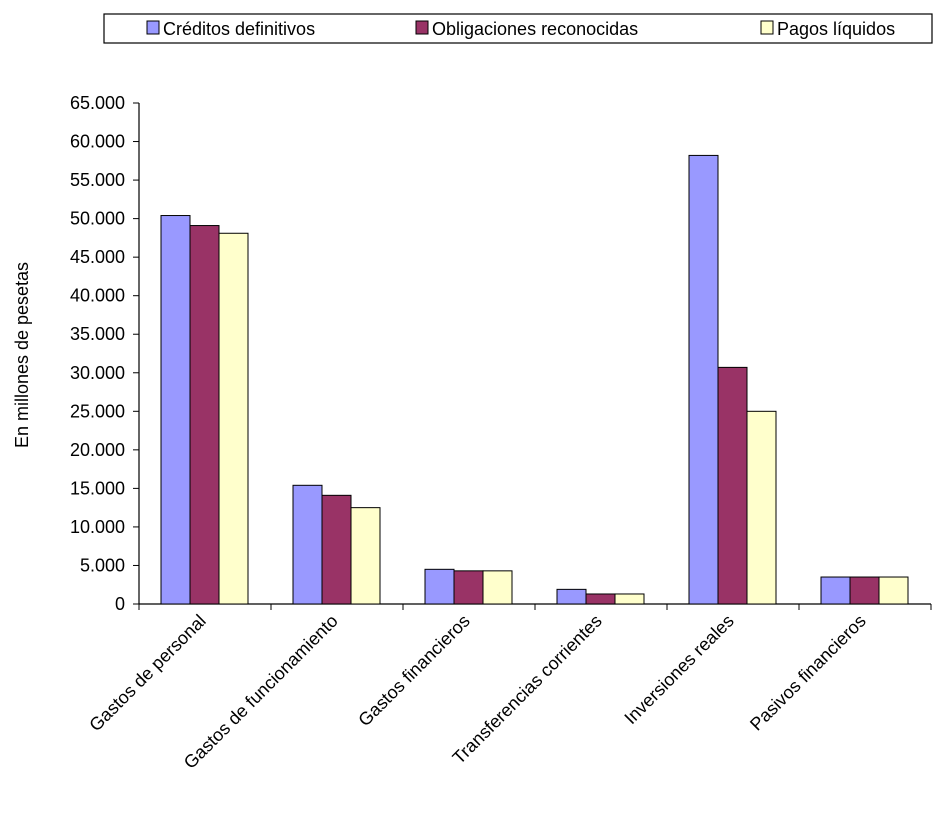  I want to click on y-tick-label: 35.000, so click(97, 334).